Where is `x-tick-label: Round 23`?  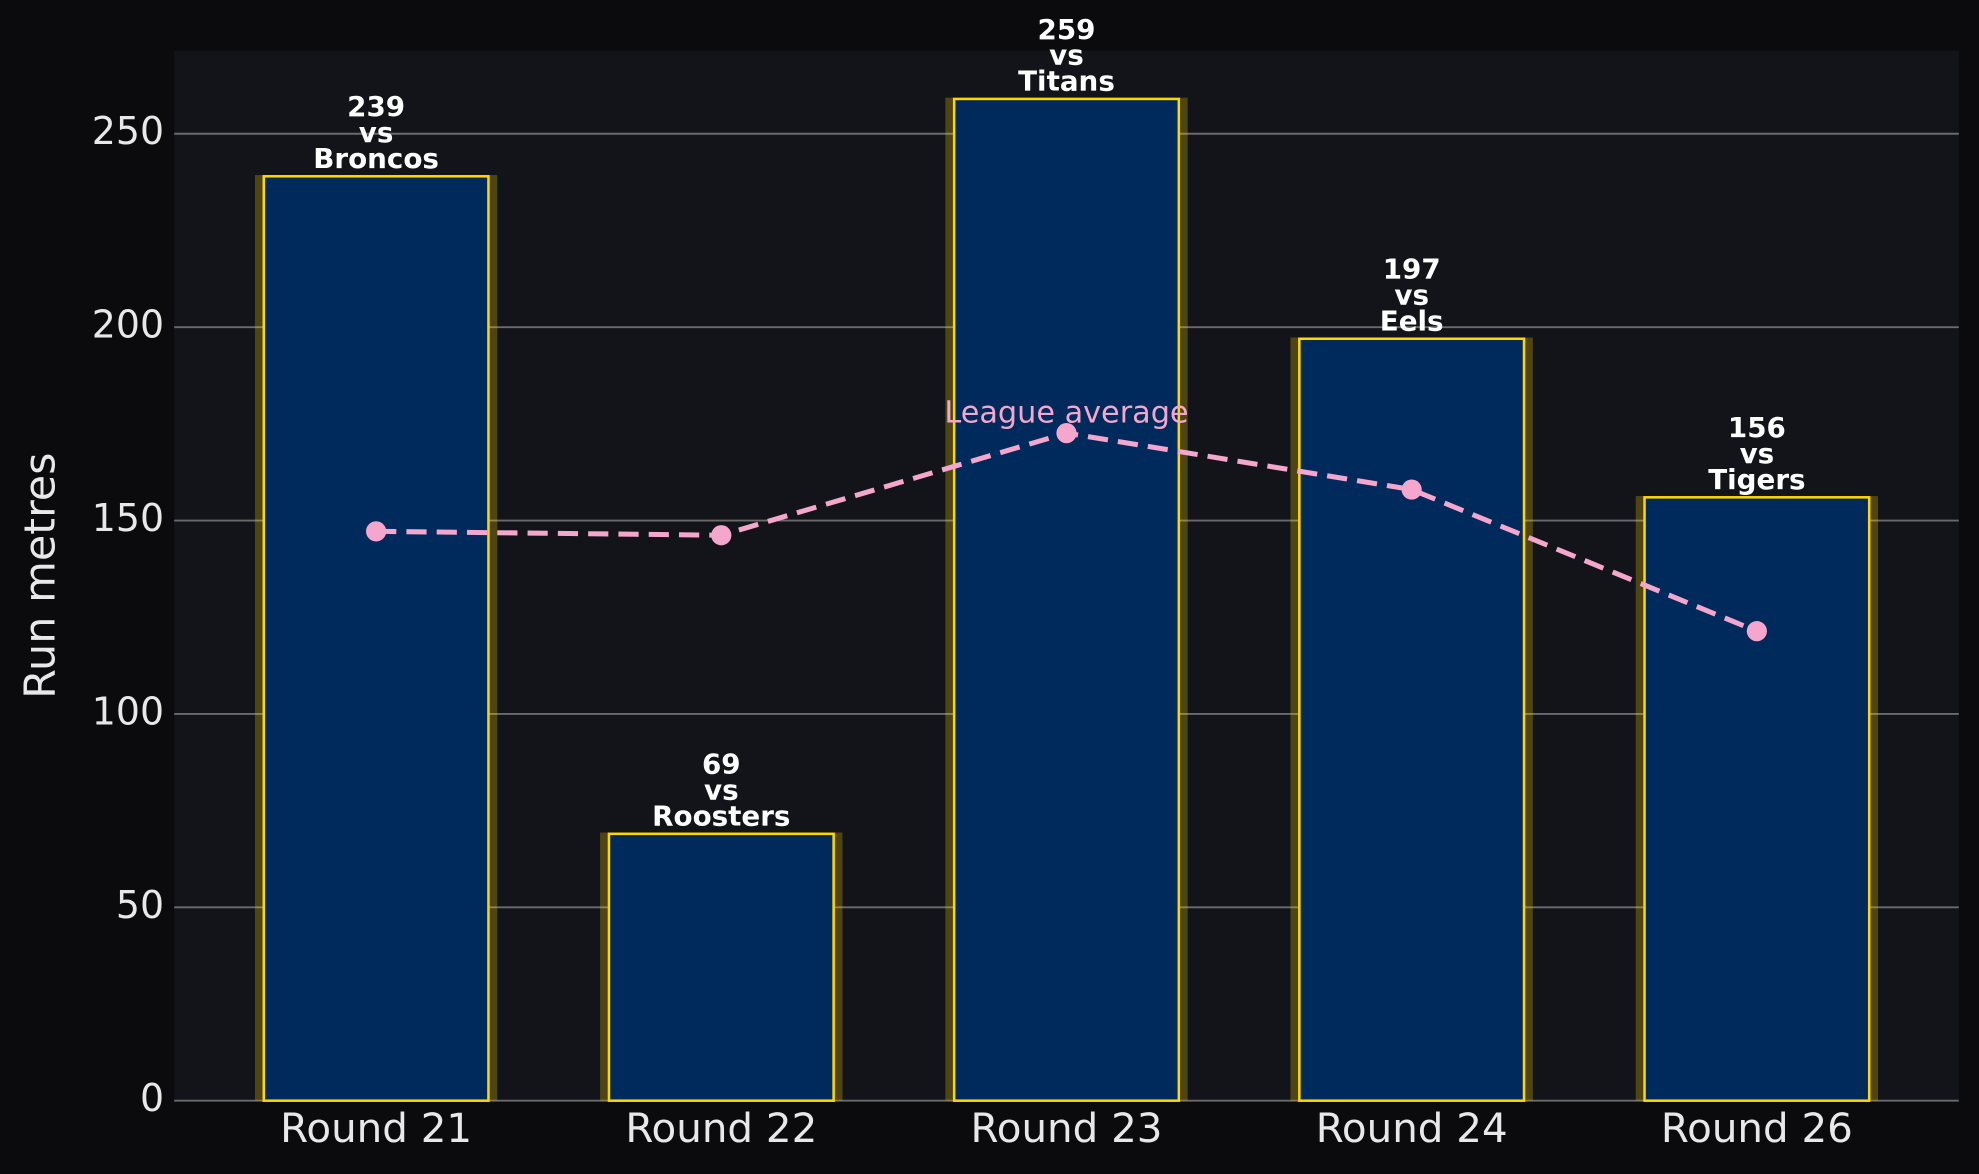
x-tick-label: Round 23 is located at coordinates (1067, 1128).